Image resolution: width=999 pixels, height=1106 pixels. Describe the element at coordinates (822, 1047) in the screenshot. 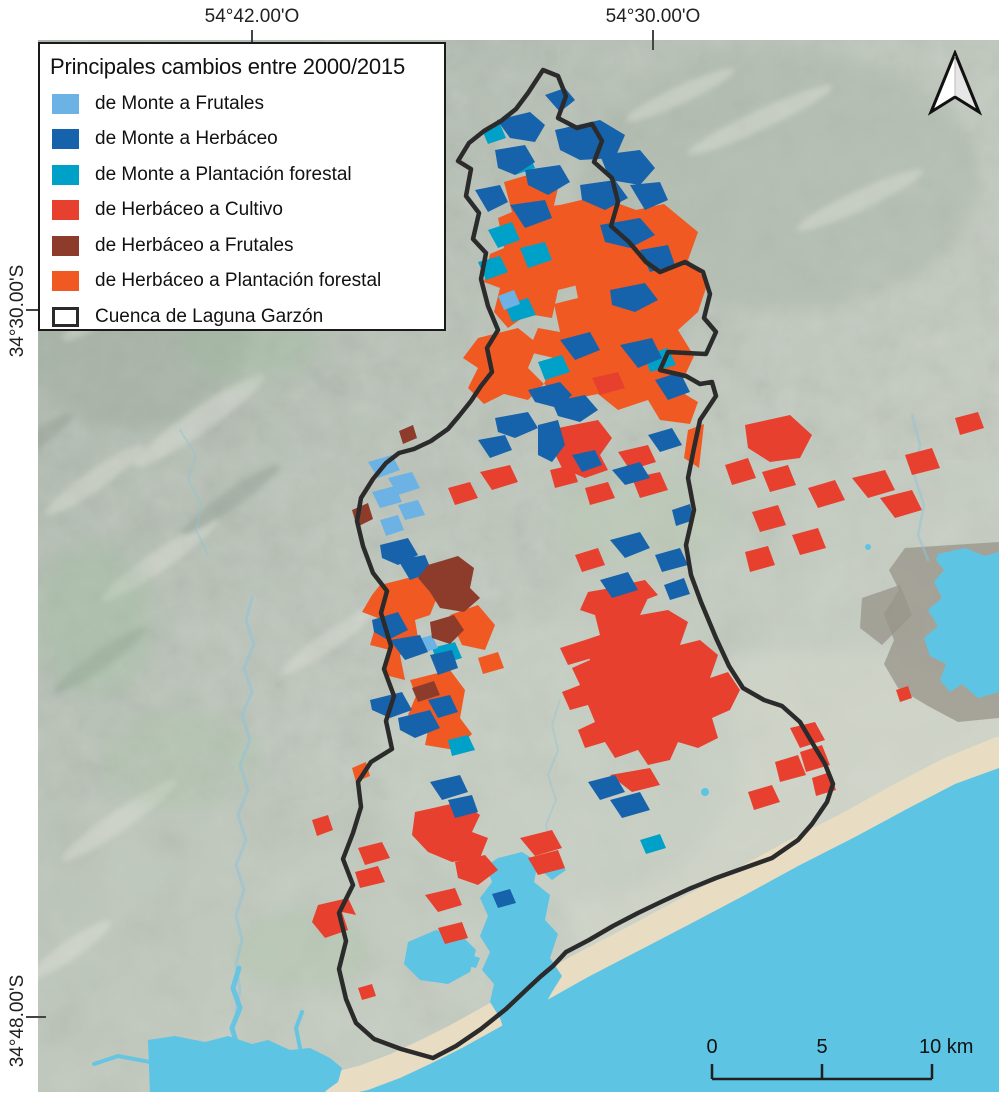

I see `scale-label-5: 5` at that location.